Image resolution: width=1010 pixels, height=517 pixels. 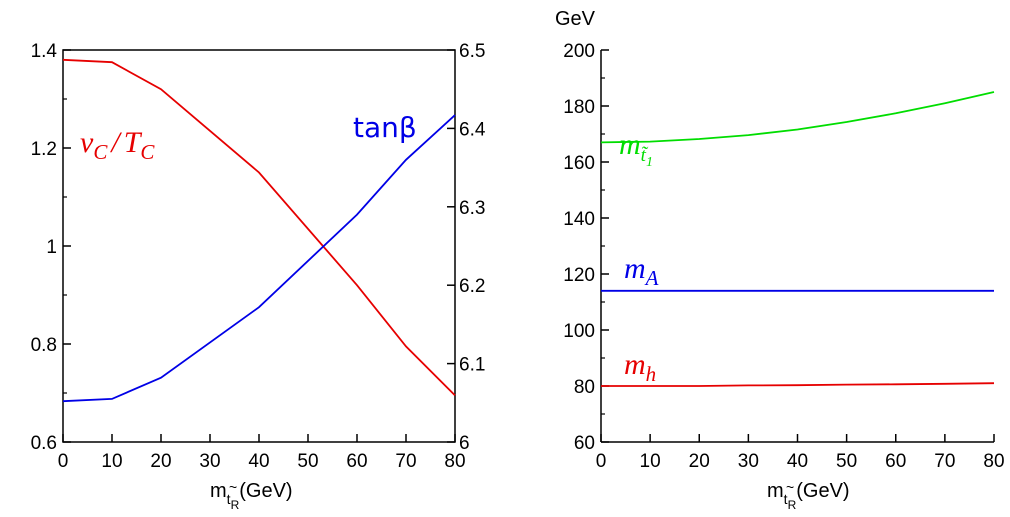 What do you see at coordinates (846, 461) in the screenshot?
I see `right-x-tick-label: 50` at bounding box center [846, 461].